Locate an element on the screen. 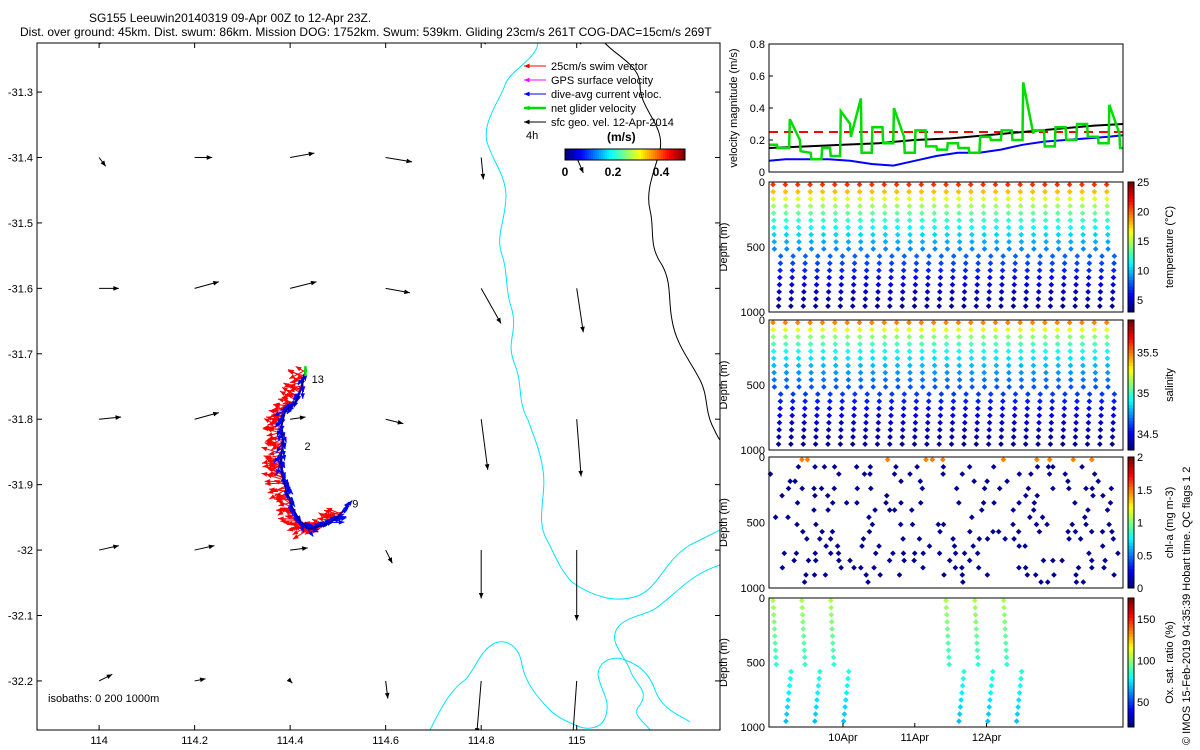  profile-ytick-label: 500 is located at coordinates (756, 386).